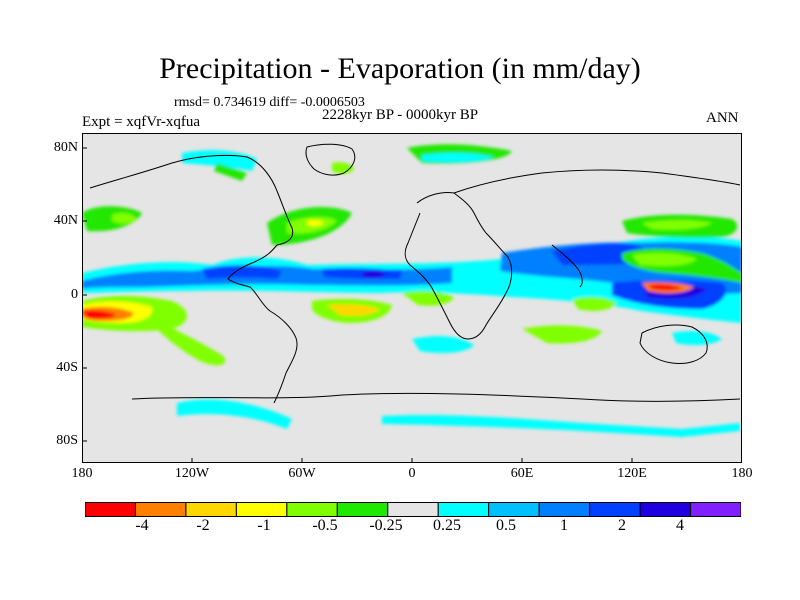  Describe the element at coordinates (74, 294) in the screenshot. I see `y-tick-label: 0` at that location.